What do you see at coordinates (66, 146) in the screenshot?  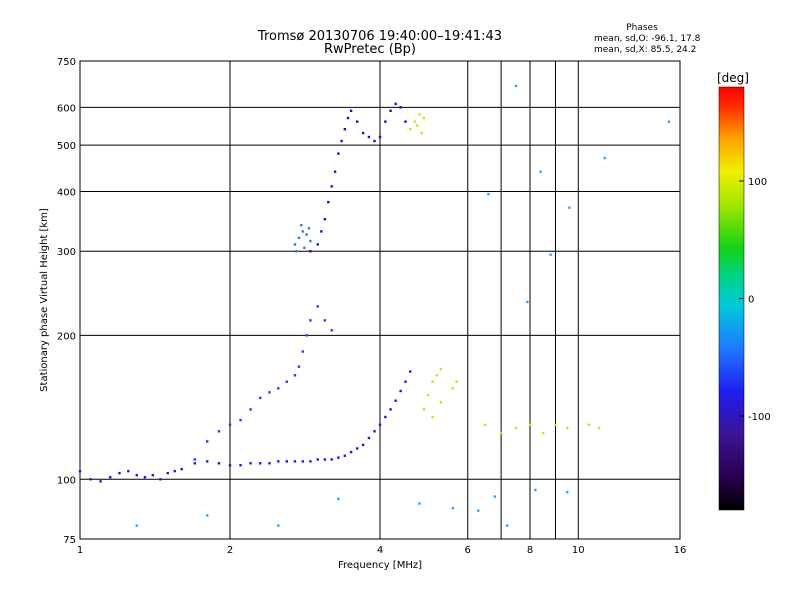 I see `y-tick-label: 500` at bounding box center [66, 146].